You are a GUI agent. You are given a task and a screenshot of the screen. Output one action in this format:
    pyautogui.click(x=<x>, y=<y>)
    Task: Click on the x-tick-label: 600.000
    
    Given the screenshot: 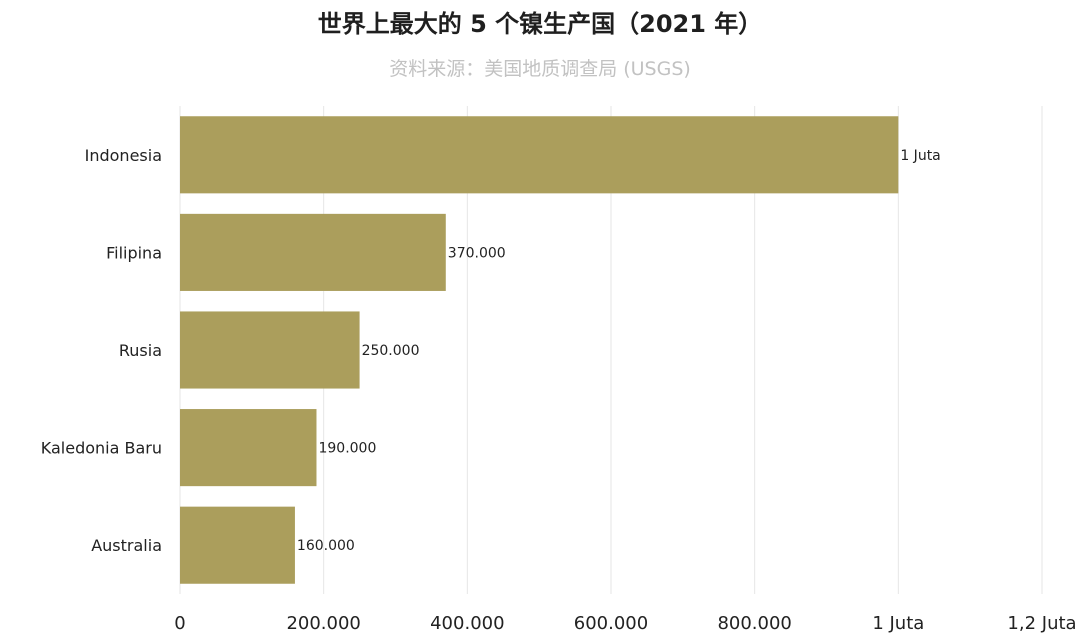 What is the action you would take?
    pyautogui.click(x=611, y=623)
    